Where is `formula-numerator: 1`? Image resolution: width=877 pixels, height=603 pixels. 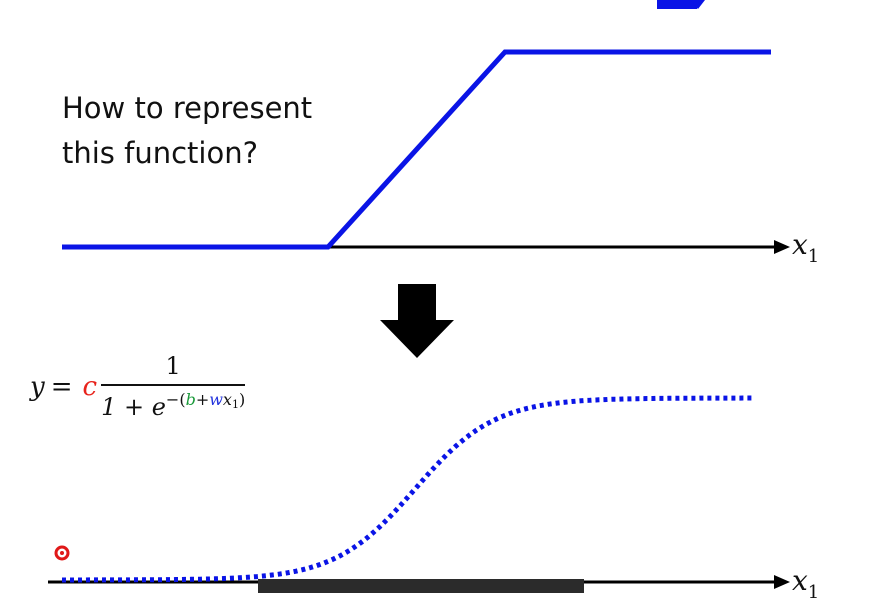 formula-numerator: 1 is located at coordinates (173, 366).